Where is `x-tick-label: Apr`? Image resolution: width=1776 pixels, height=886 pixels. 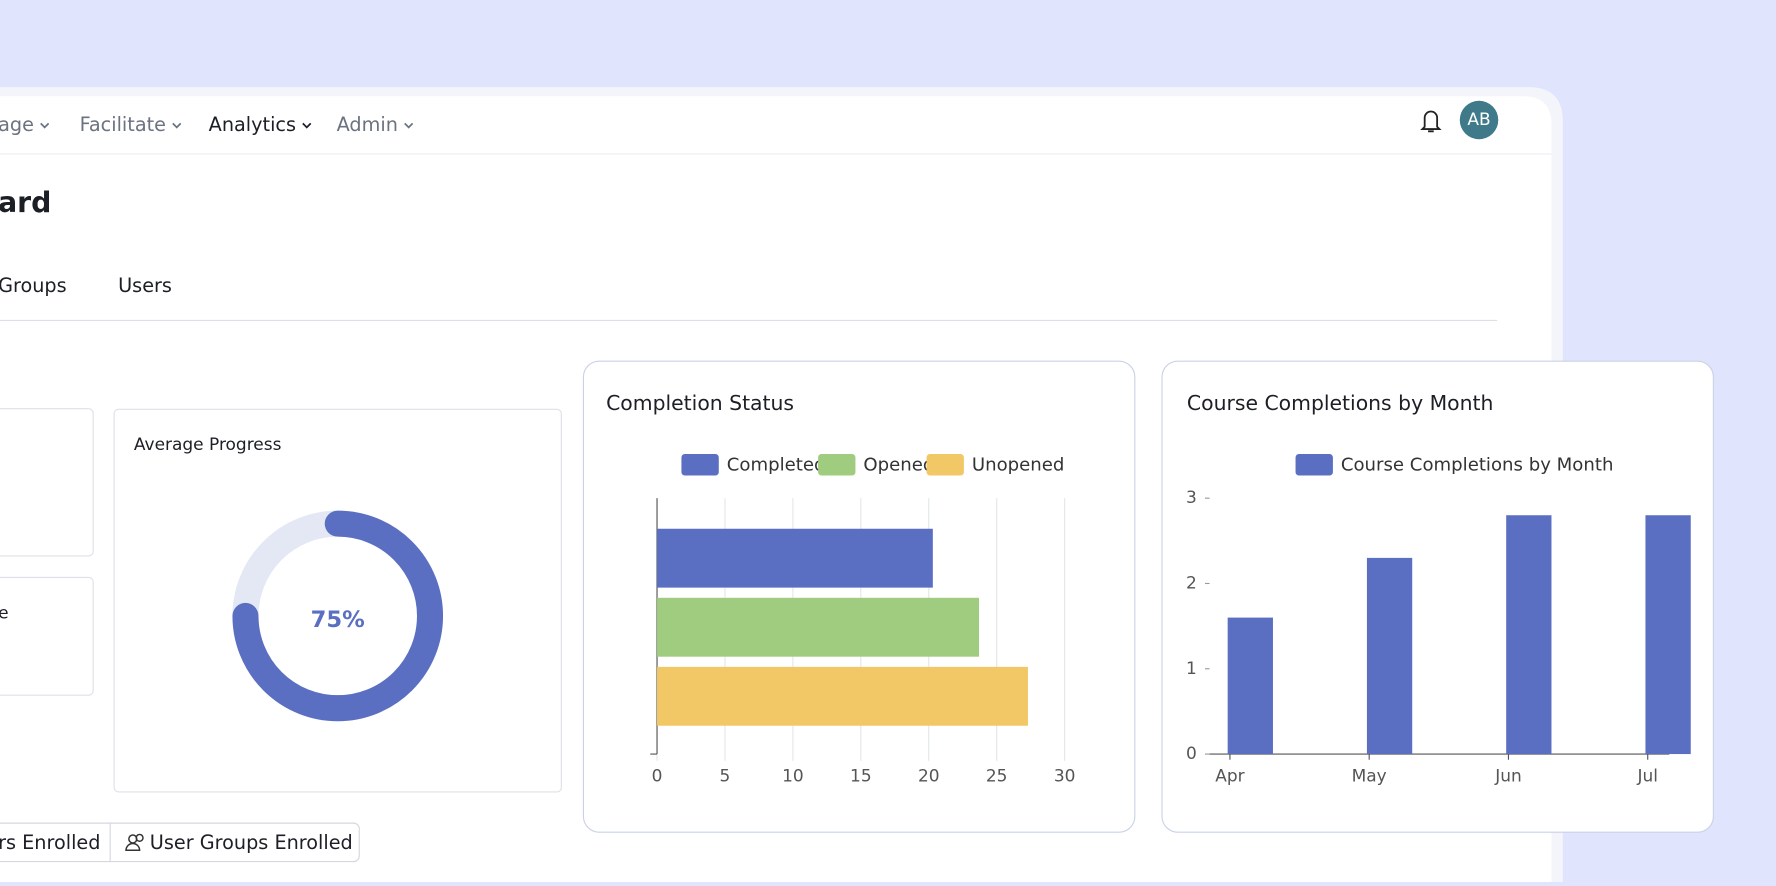
x-tick-label: Apr is located at coordinates (1229, 777).